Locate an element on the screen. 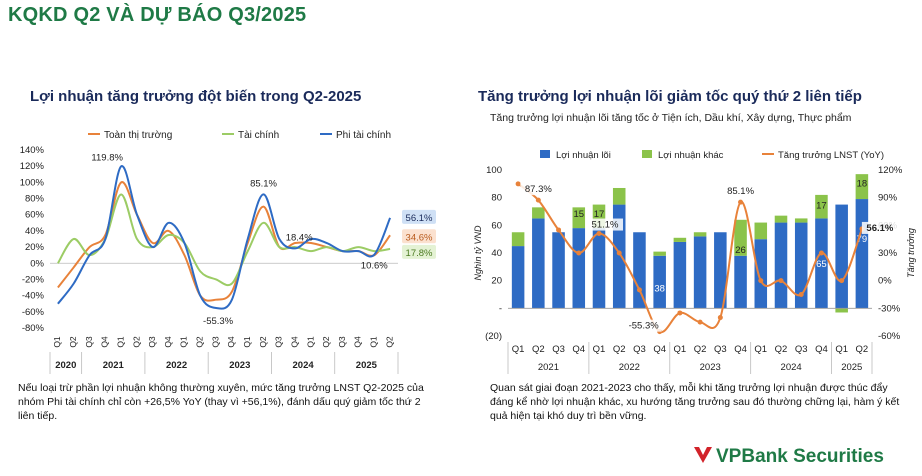  y2-tick-label: 90% is located at coordinates (888, 198).